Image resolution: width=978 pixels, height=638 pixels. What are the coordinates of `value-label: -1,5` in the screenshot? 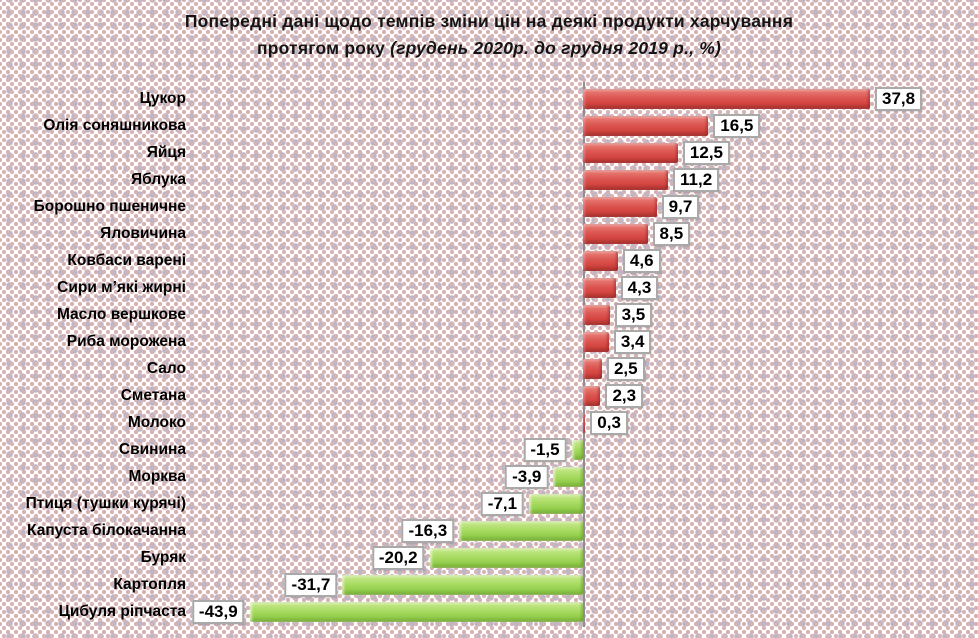 It's located at (545, 449).